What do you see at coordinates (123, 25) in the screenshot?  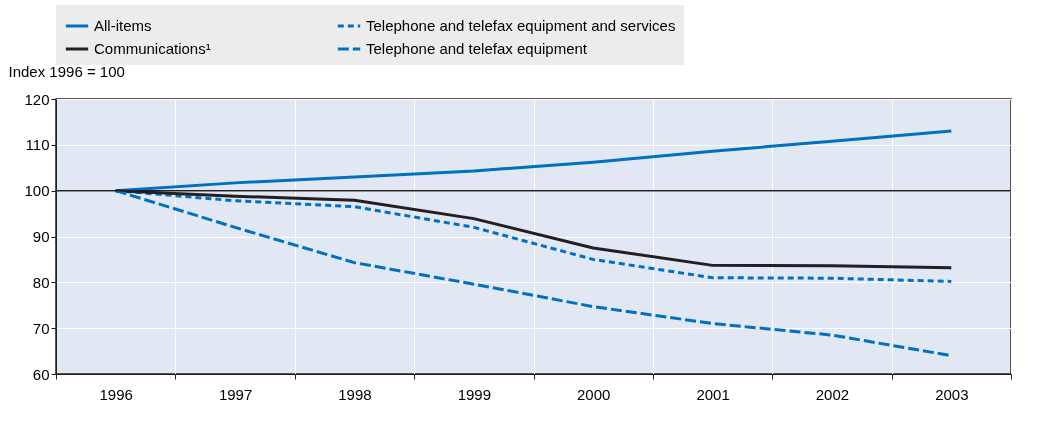 I see `legend-label: All-items` at bounding box center [123, 25].